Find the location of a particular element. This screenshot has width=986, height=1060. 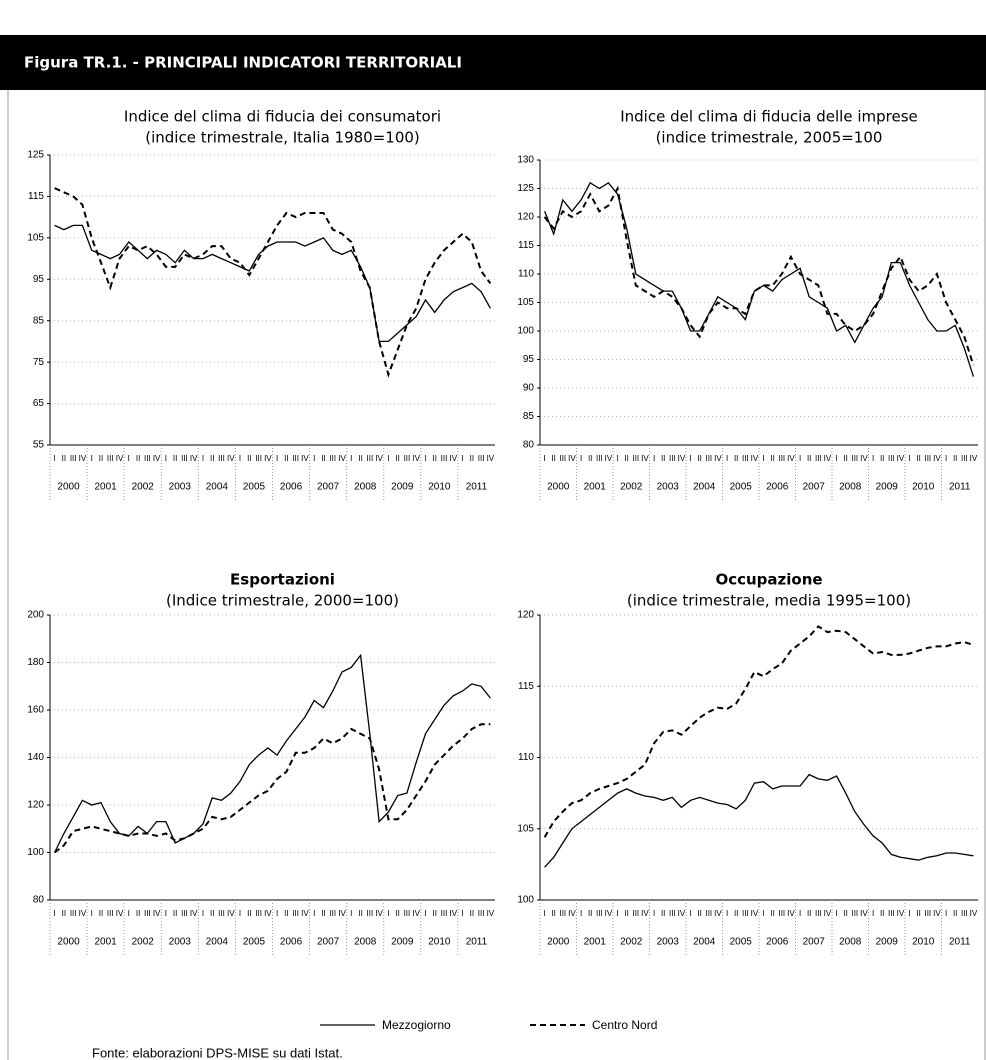

y-tick-label: 100 is located at coordinates (525, 900).